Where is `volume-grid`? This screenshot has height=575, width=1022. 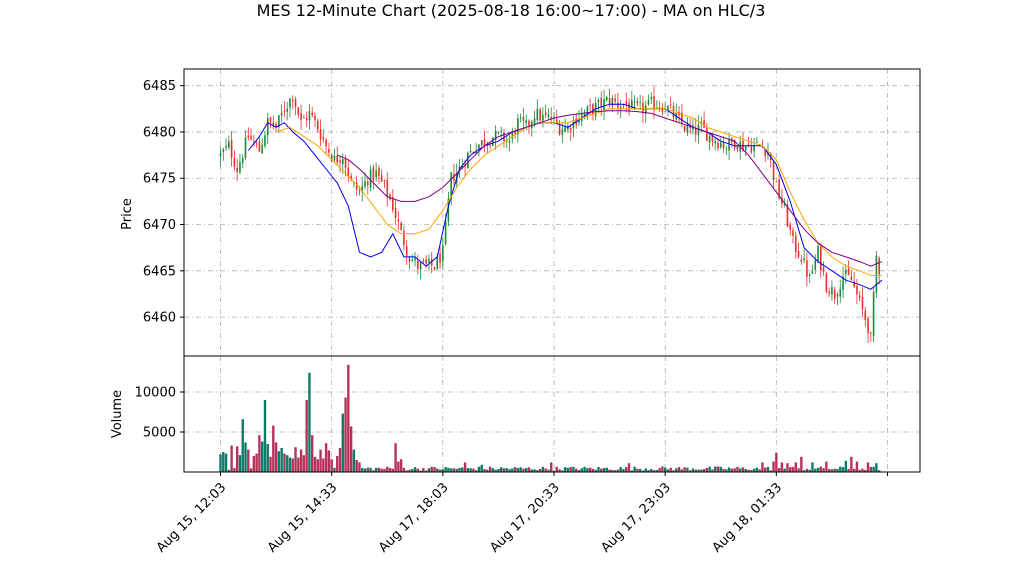
volume-grid is located at coordinates (552, 414).